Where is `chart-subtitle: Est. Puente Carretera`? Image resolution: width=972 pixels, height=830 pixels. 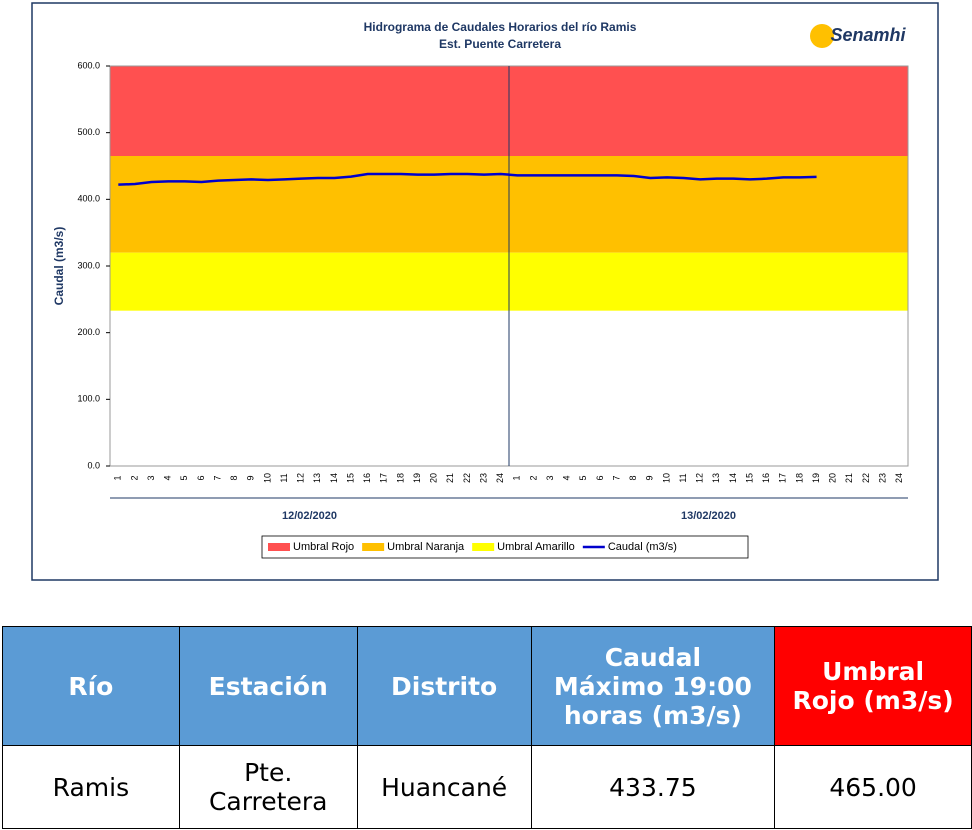 chart-subtitle: Est. Puente Carretera is located at coordinates (500, 44).